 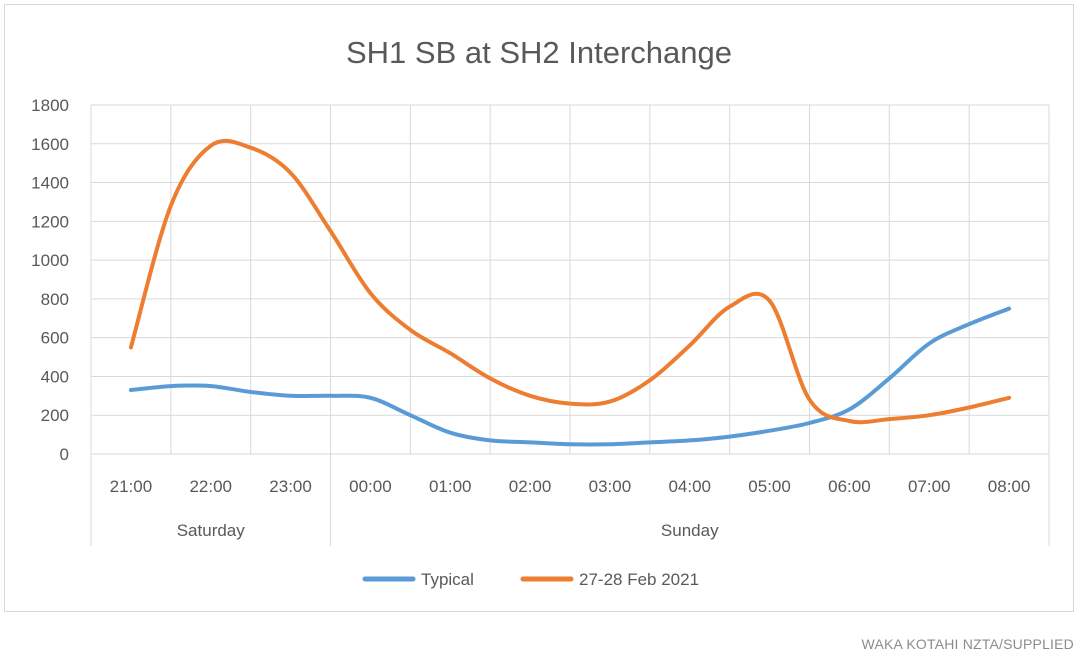 I want to click on photo-credit: WAKA KOTAHI NZTA/SUPPLIED, so click(x=967, y=644).